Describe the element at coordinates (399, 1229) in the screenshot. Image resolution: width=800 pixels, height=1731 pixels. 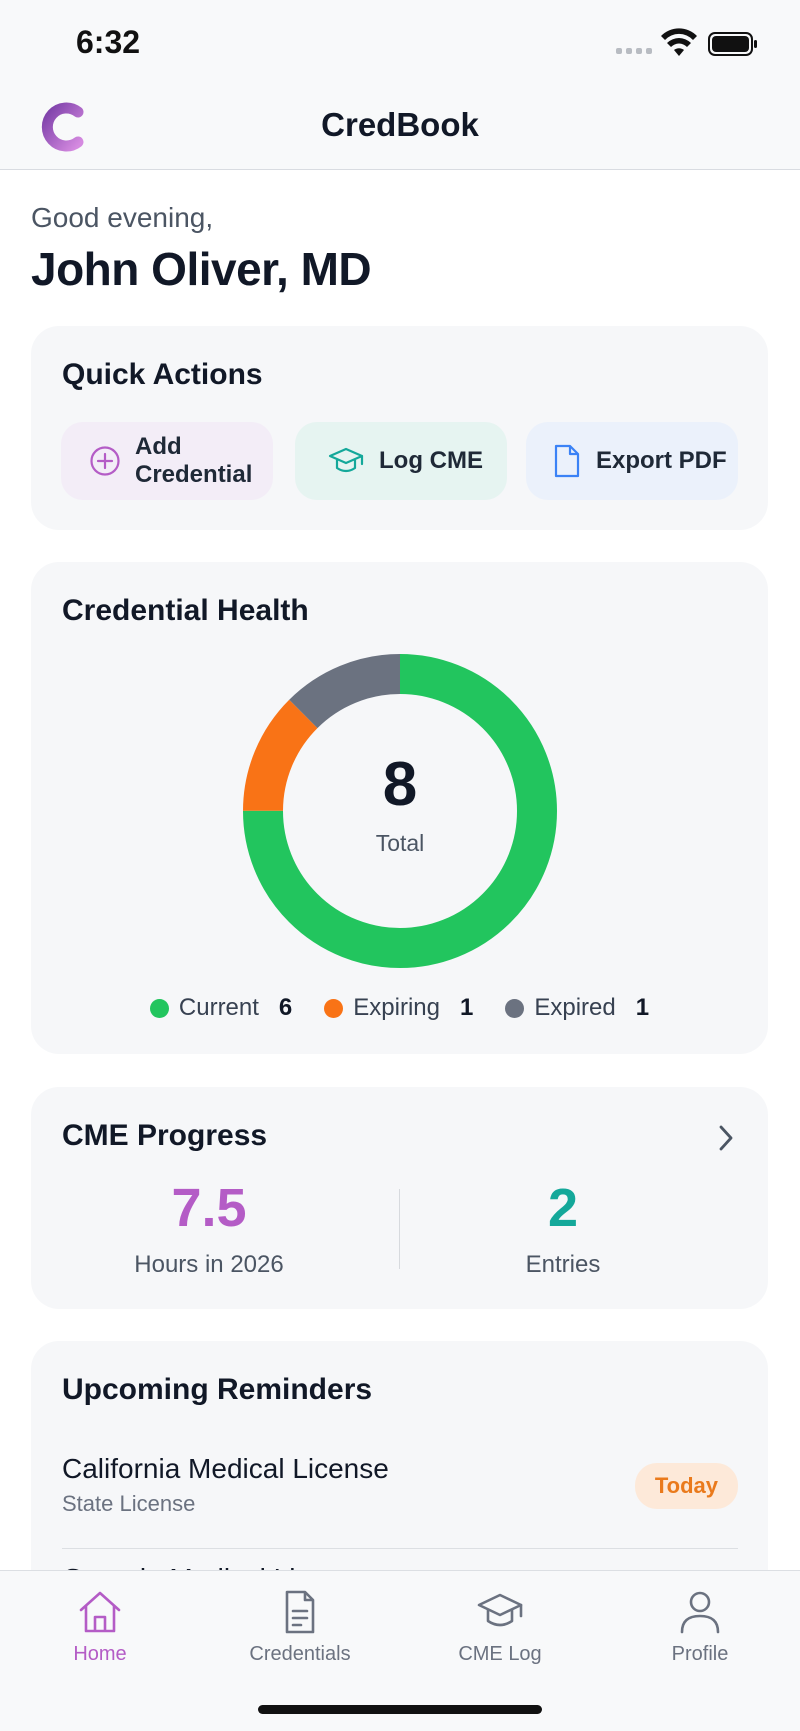
I see `divider` at that location.